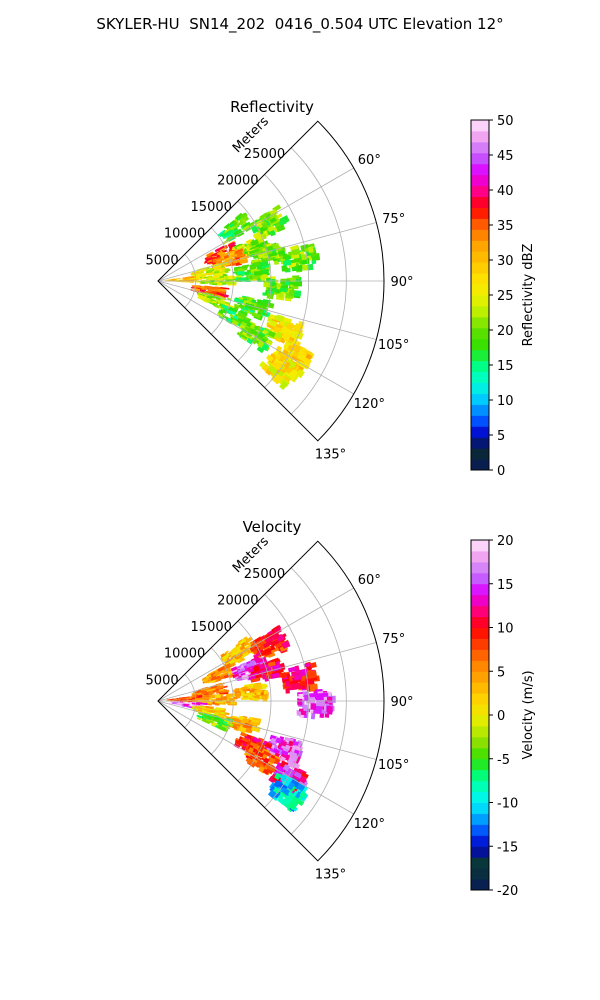 The image size is (600, 1000). I want to click on range-tick-label: 20000, so click(237, 180).